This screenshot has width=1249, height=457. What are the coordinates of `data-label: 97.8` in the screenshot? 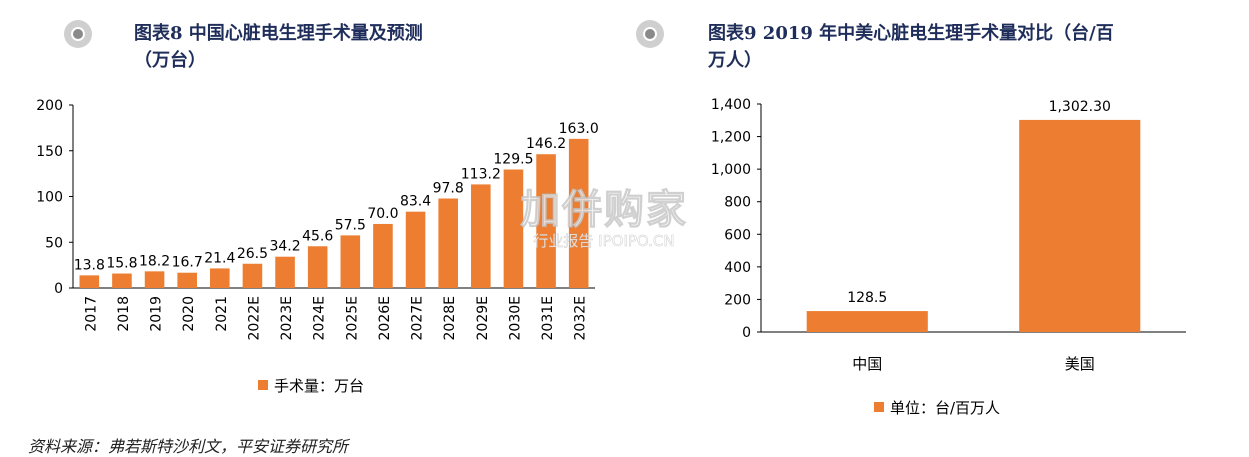 It's located at (448, 189).